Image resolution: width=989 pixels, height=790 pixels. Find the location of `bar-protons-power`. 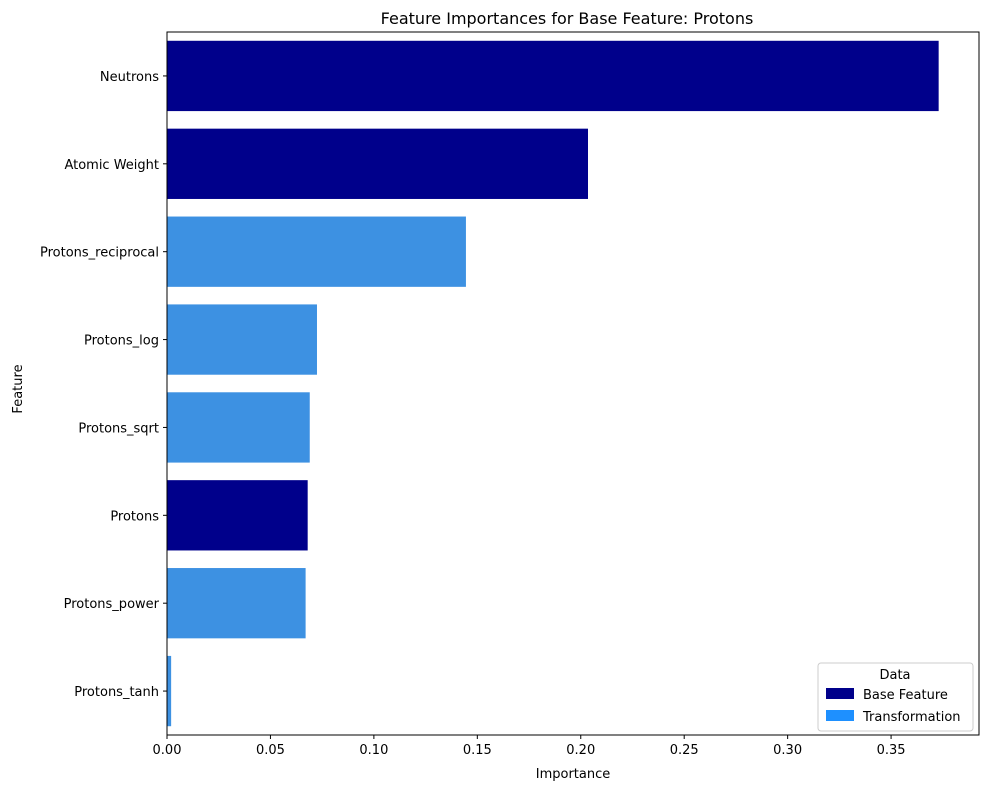

bar-protons-power is located at coordinates (236, 603).